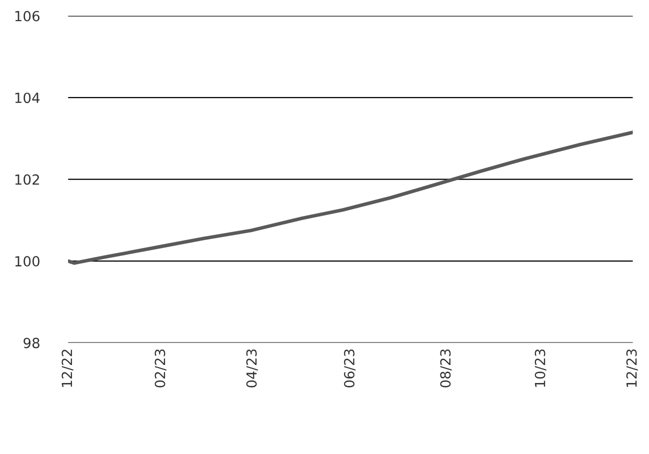 The image size is (649, 454). I want to click on x-tick-label: 12/23, so click(632, 368).